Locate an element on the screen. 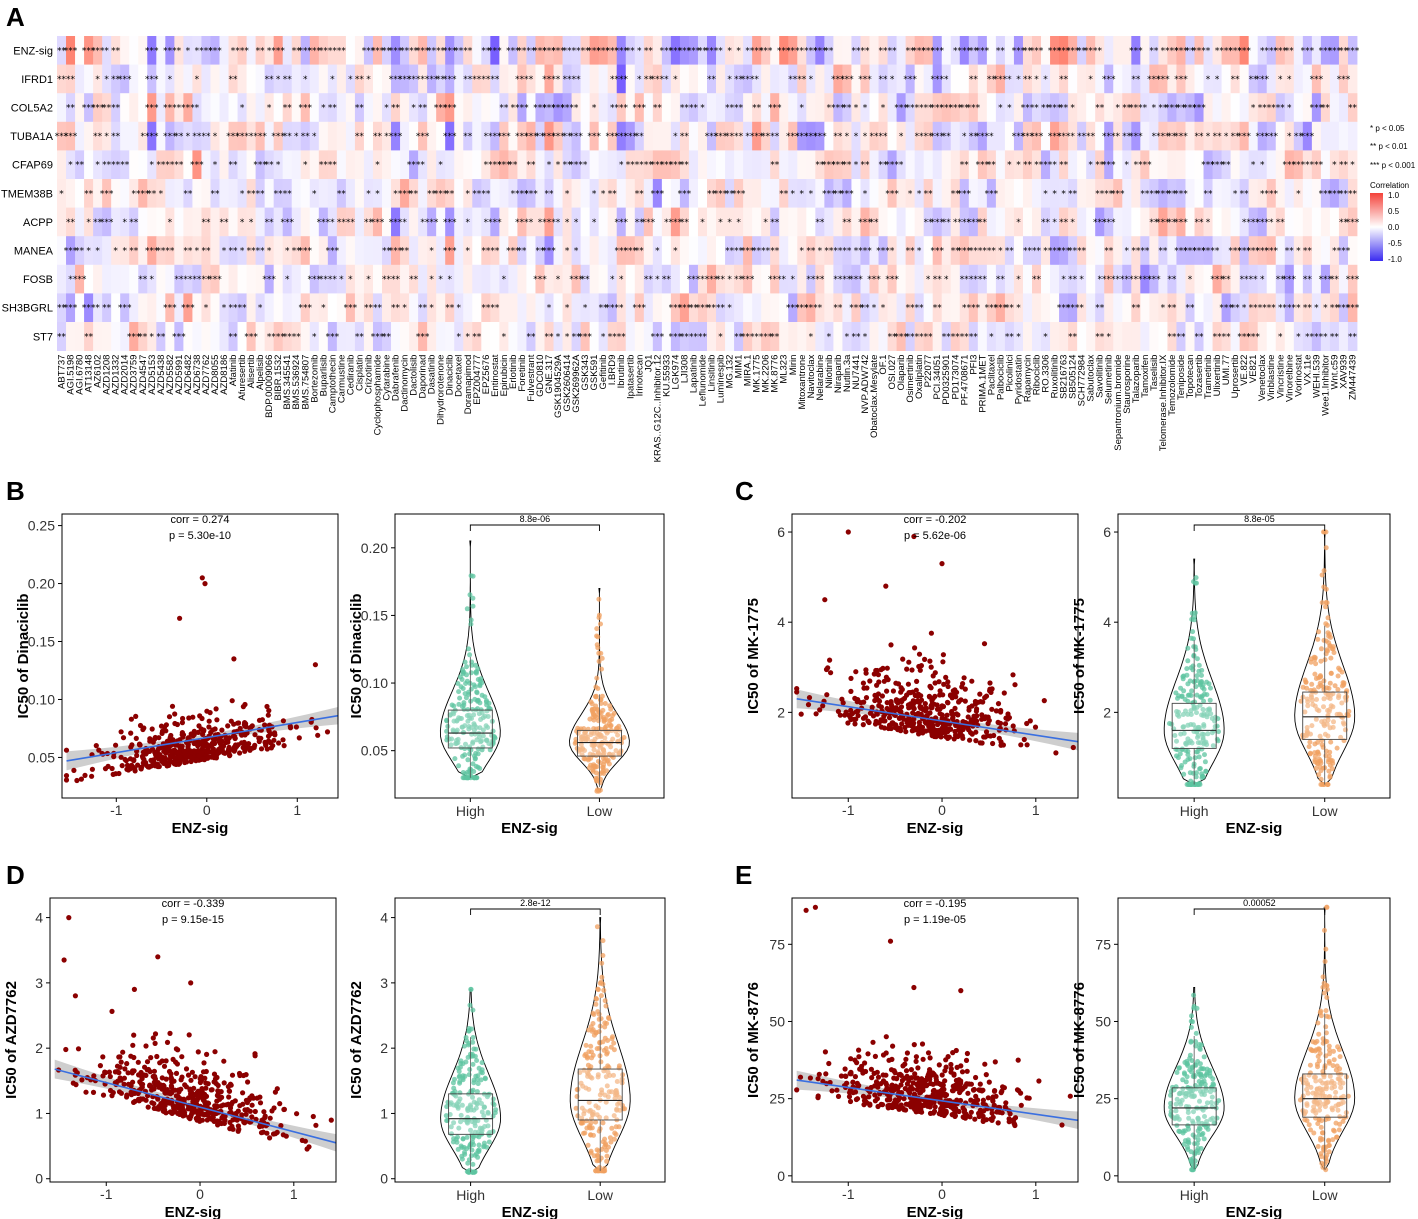 This screenshot has width=1418, height=1219. heatmap-star-r2-c37: ** is located at coordinates (396, 109).